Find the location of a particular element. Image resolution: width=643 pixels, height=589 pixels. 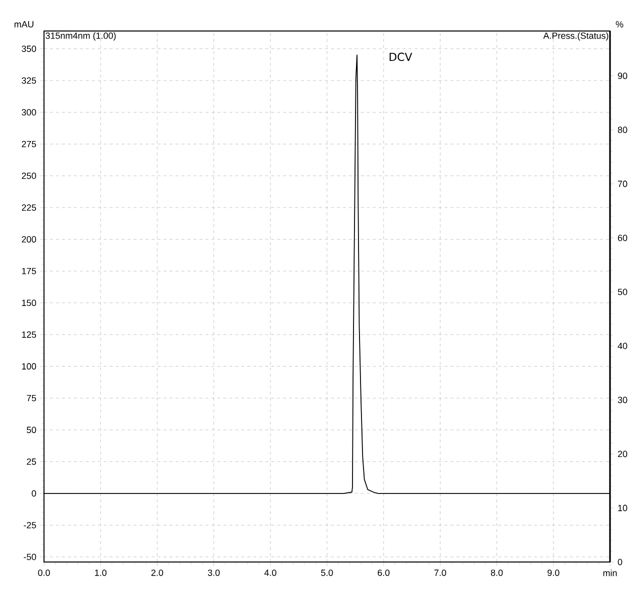

x-tick-label: 8.0 is located at coordinates (496, 573).